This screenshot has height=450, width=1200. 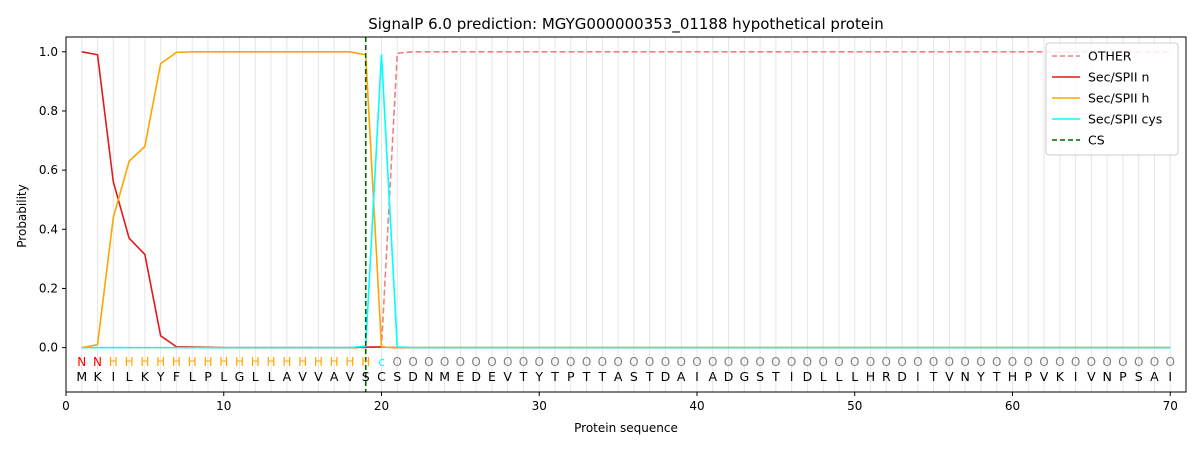 What do you see at coordinates (381, 376) in the screenshot?
I see `sequence-letter: C` at bounding box center [381, 376].